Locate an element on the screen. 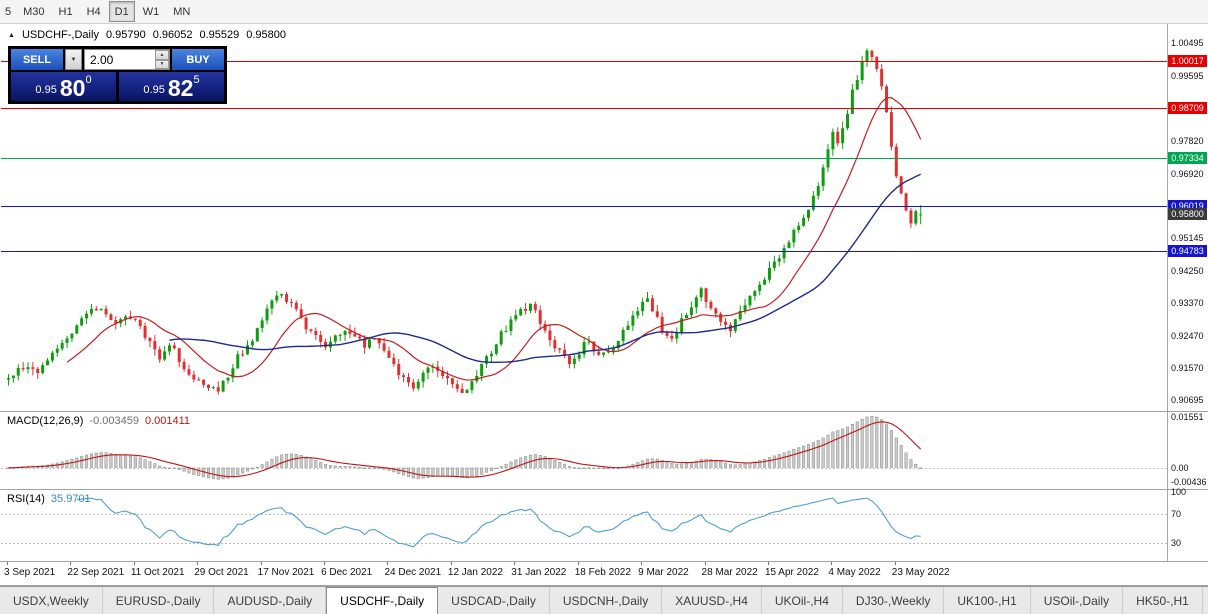 This screenshot has width=1208, height=614. chart-tab-uk100: UK100-,H1 is located at coordinates (987, 600).